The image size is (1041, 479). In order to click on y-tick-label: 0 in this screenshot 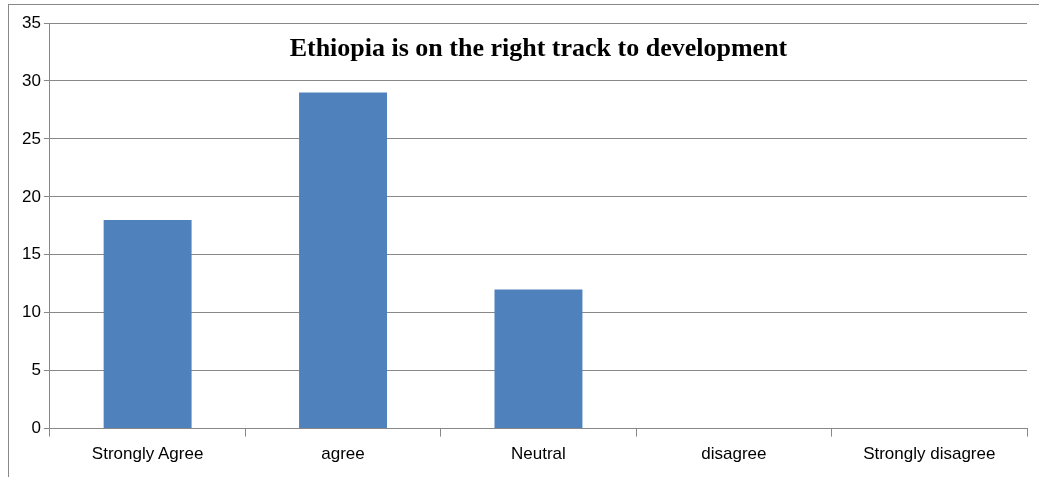, I will do `click(36, 428)`.